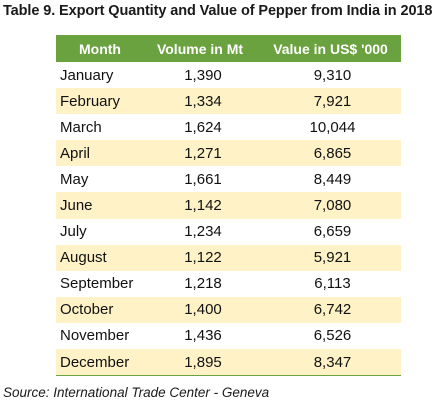 The height and width of the screenshot is (409, 448). I want to click on cell-volume: 1,334, so click(203, 101).